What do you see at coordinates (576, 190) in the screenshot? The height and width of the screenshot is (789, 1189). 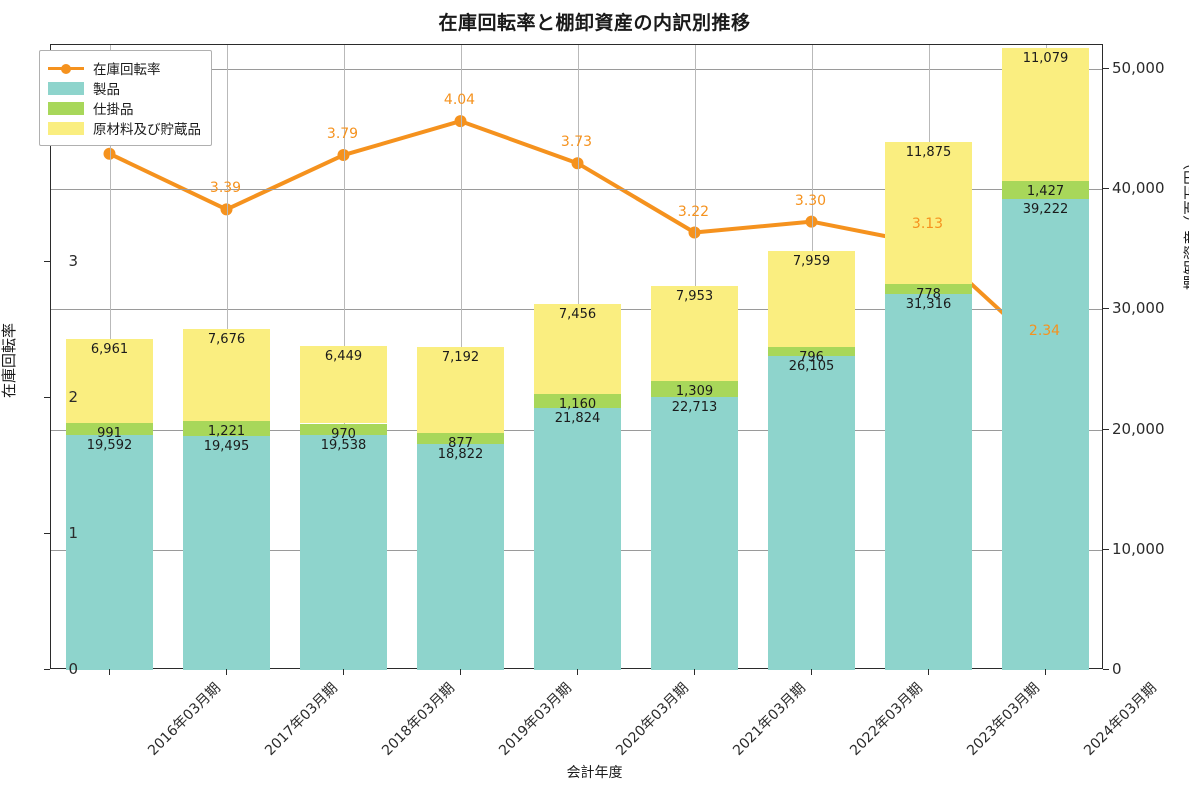 I see `gridline-horizontal` at bounding box center [576, 190].